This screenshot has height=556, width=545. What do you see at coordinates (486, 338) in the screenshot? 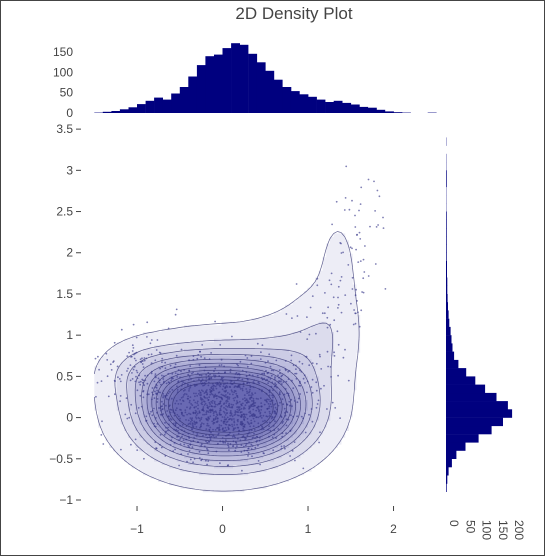
I see `right-histogram: 0 50 100 150 200` at bounding box center [486, 338].